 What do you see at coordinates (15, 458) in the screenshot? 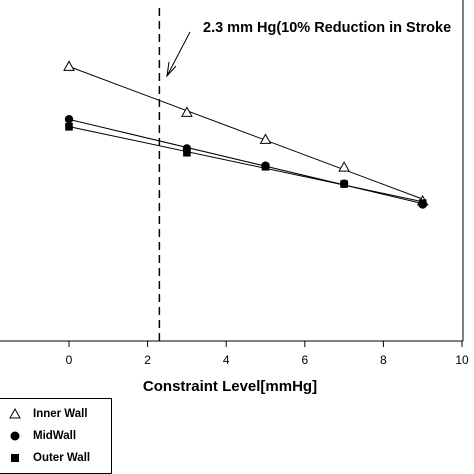
I see `square-filled-icon` at bounding box center [15, 458].